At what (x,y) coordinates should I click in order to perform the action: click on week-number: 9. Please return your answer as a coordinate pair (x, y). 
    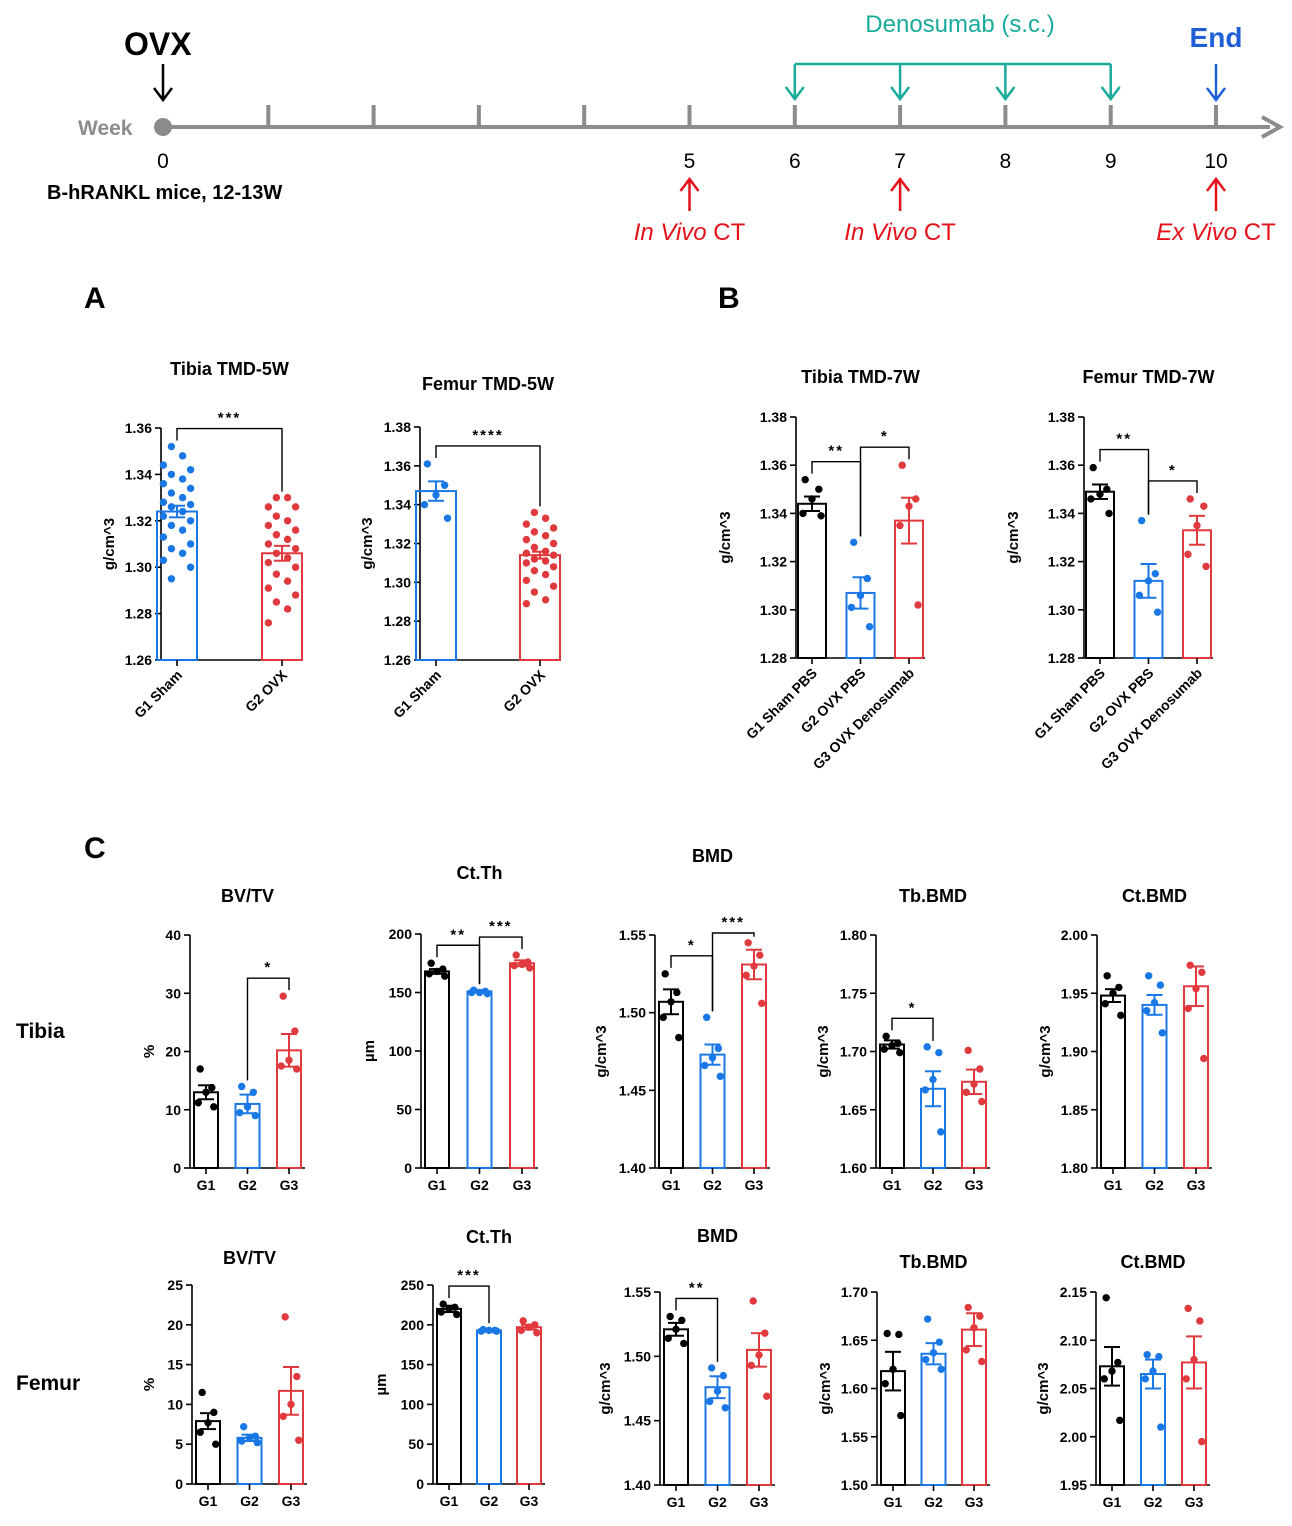
    Looking at the image, I should click on (1111, 161).